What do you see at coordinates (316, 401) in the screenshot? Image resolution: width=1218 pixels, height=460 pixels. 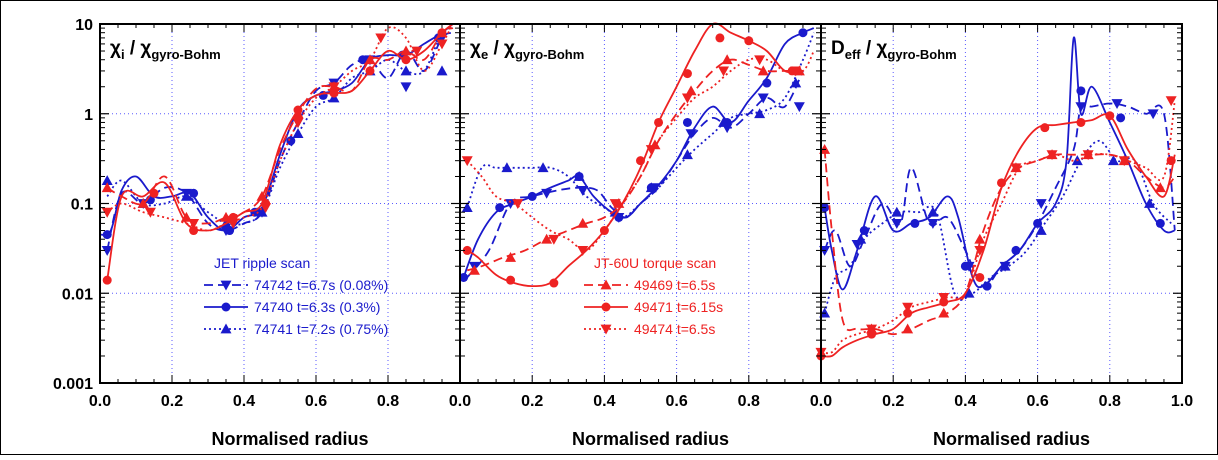 I see `left-x-tick-label: 0.6` at bounding box center [316, 401].